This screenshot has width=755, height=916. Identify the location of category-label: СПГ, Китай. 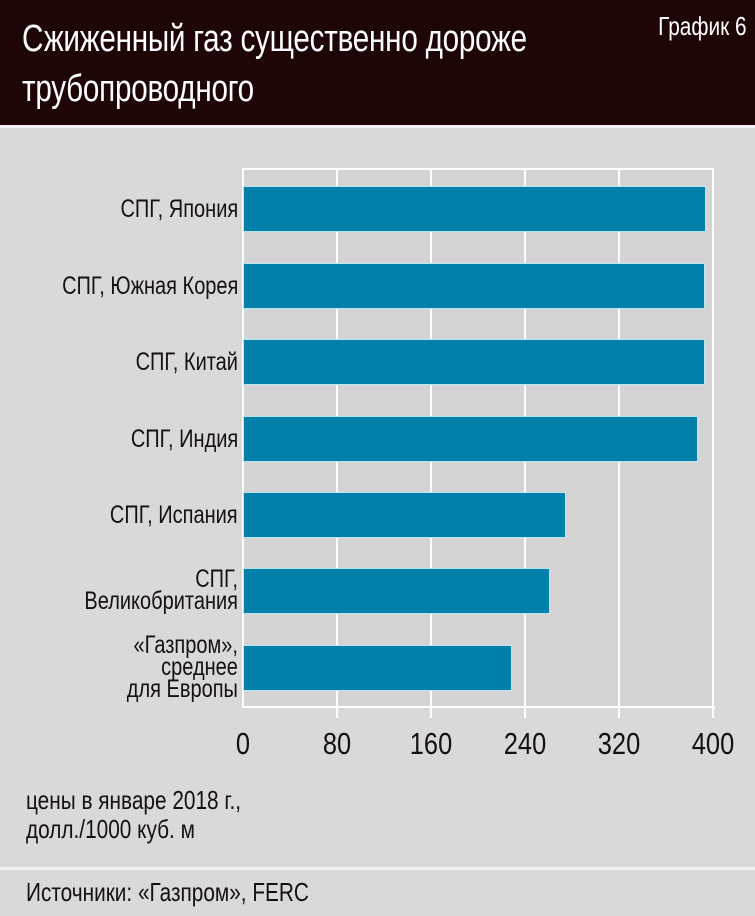
(186, 362).